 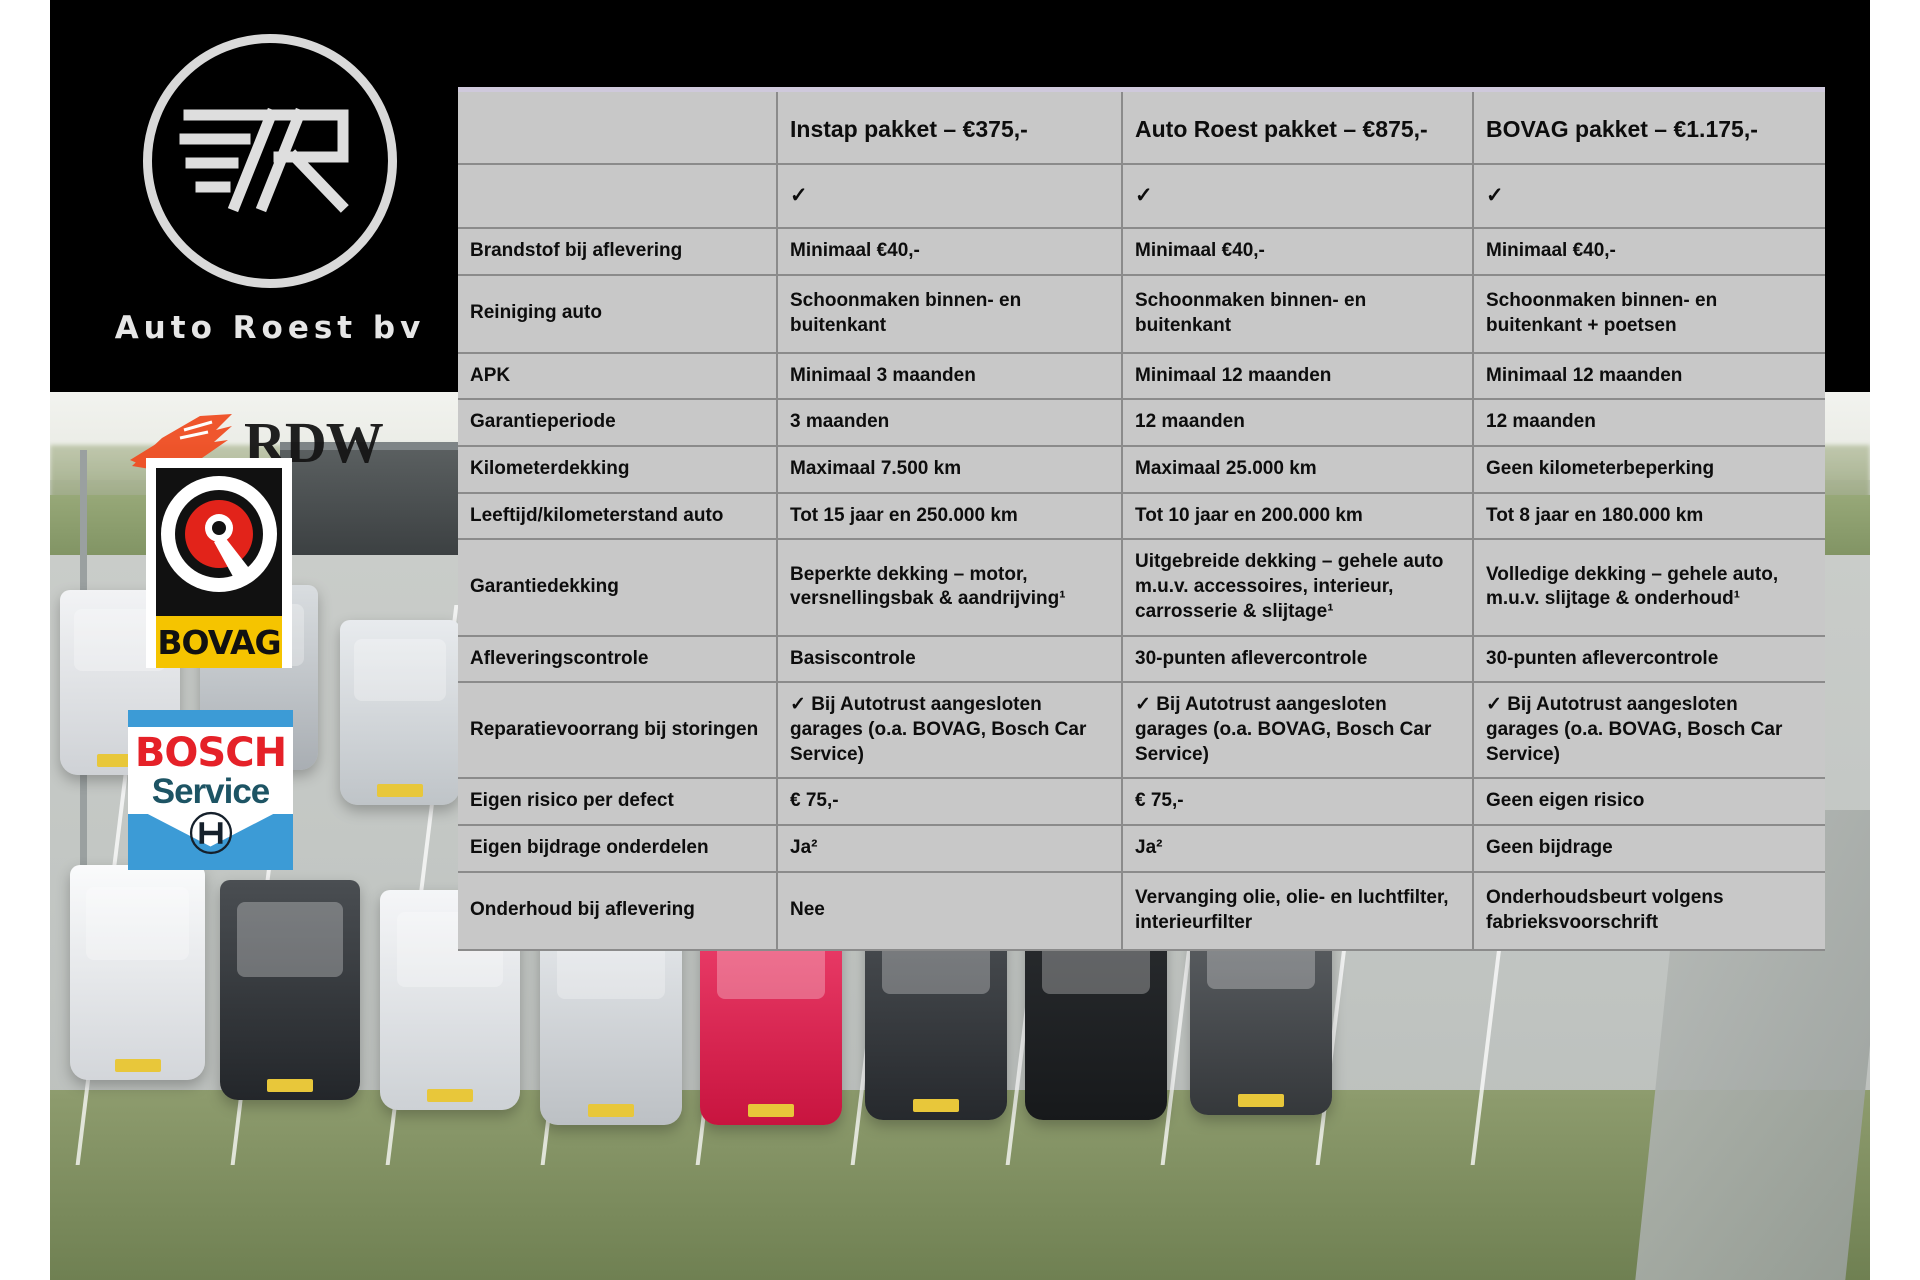 I want to click on brand-name: Auto Roest bv, so click(x=270, y=328).